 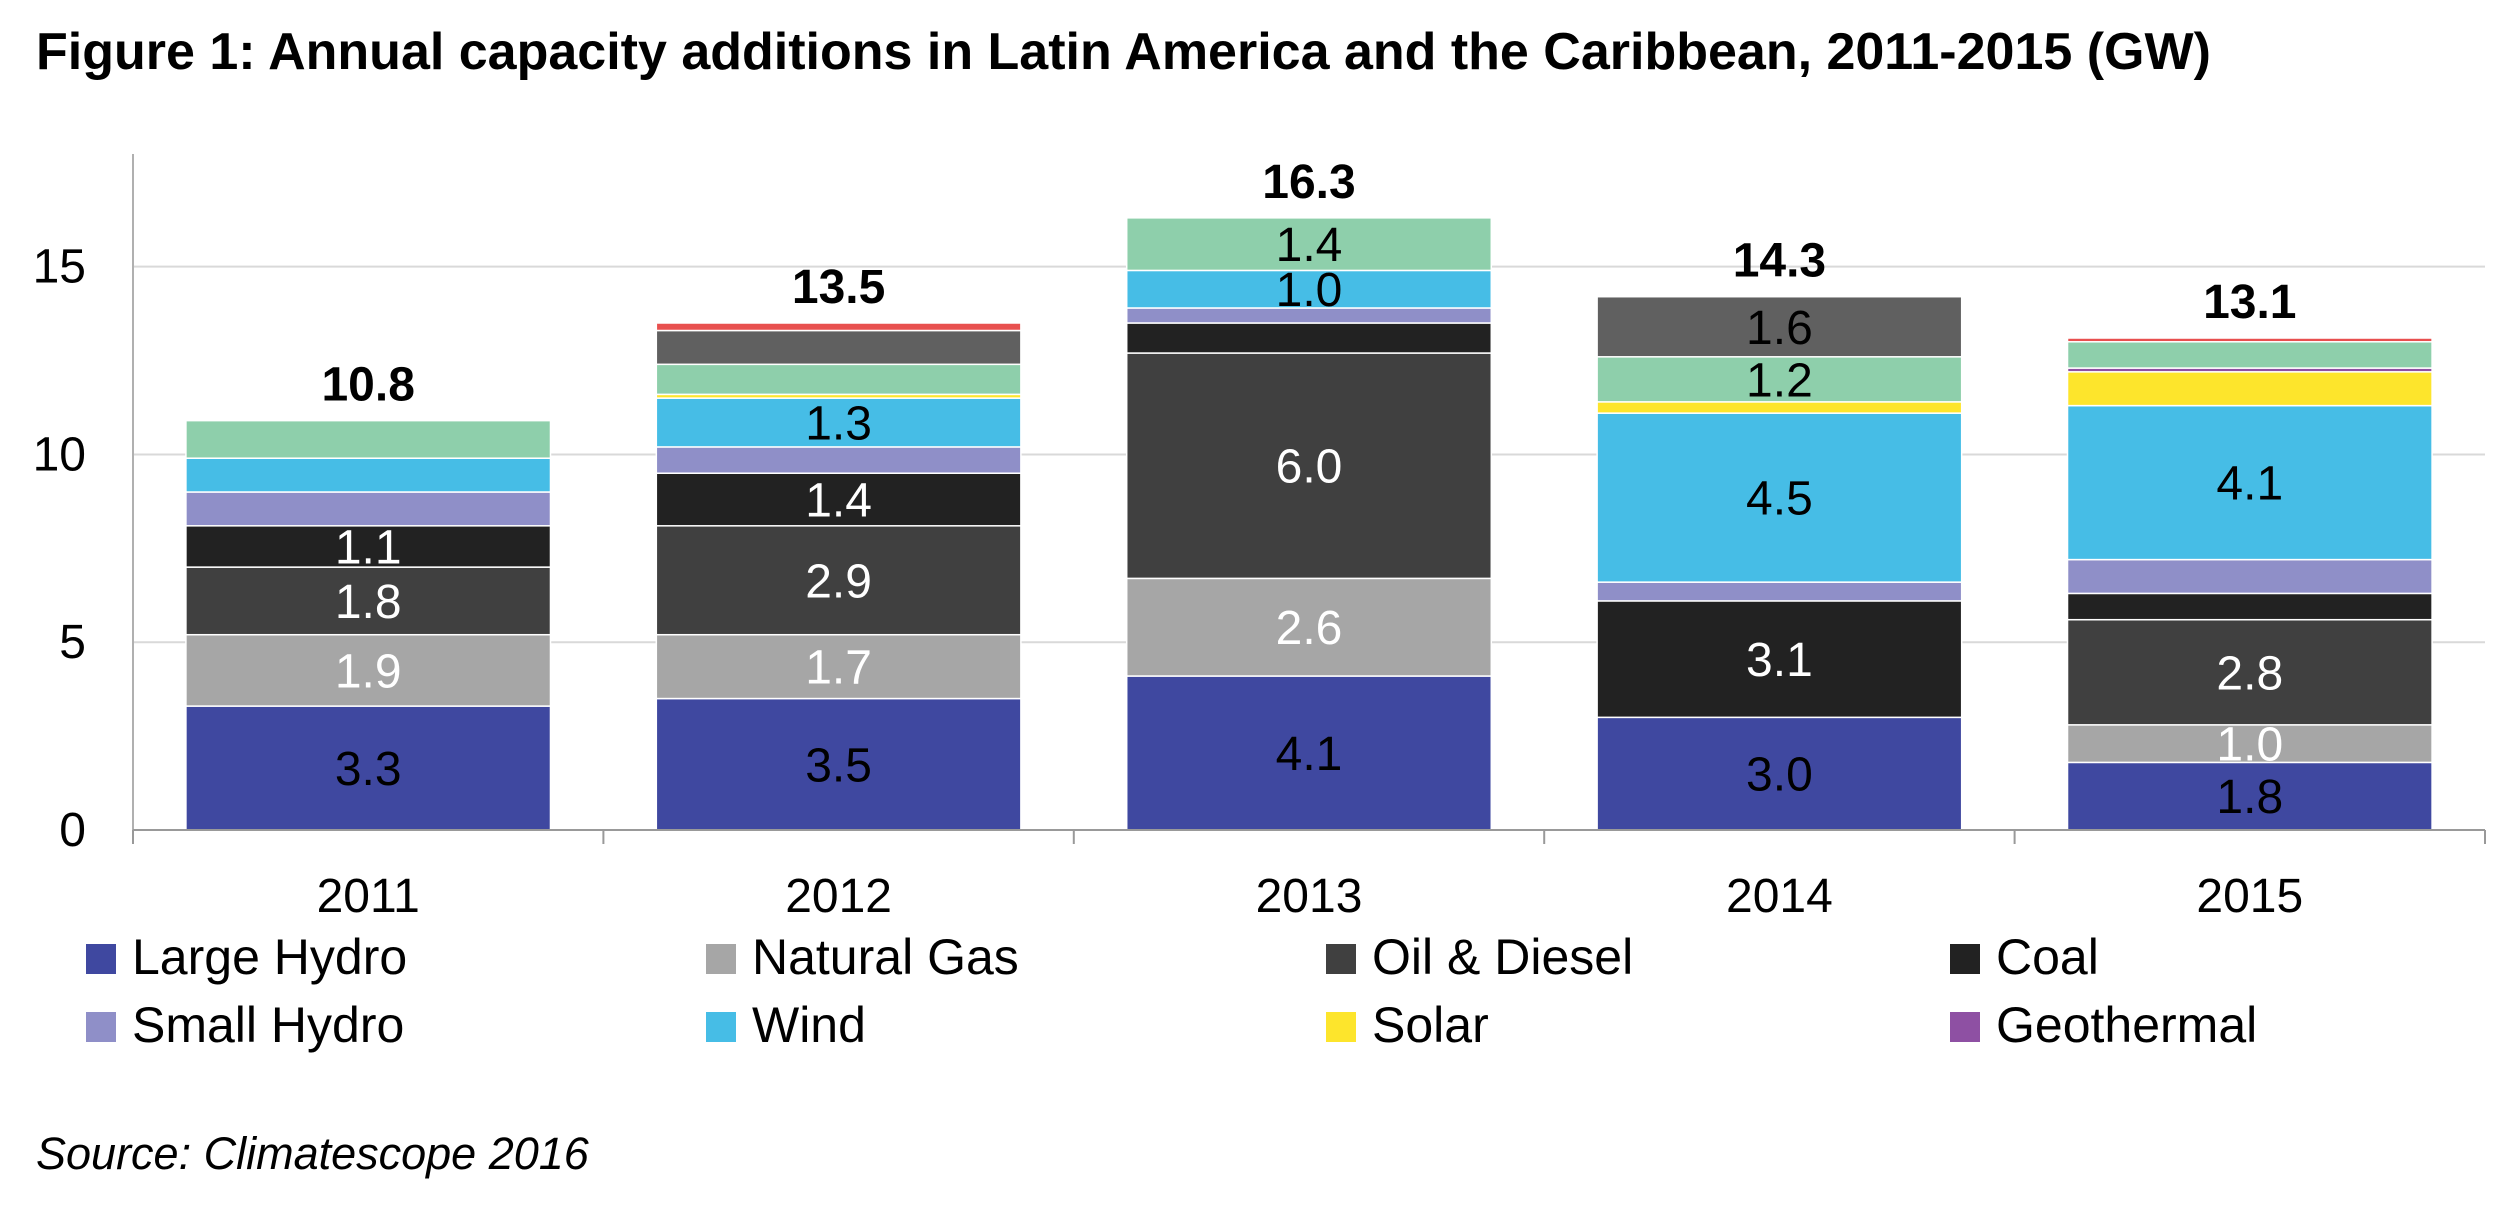 What do you see at coordinates (838, 896) in the screenshot?
I see `x-tick-label: 2012` at bounding box center [838, 896].